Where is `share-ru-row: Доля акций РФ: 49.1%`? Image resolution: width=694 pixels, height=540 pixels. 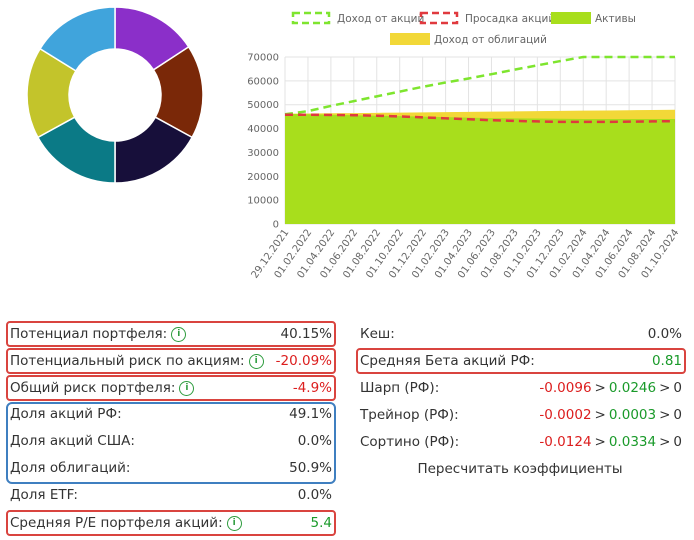 share-ru-row: Доля акций РФ: 49.1% is located at coordinates (171, 414).